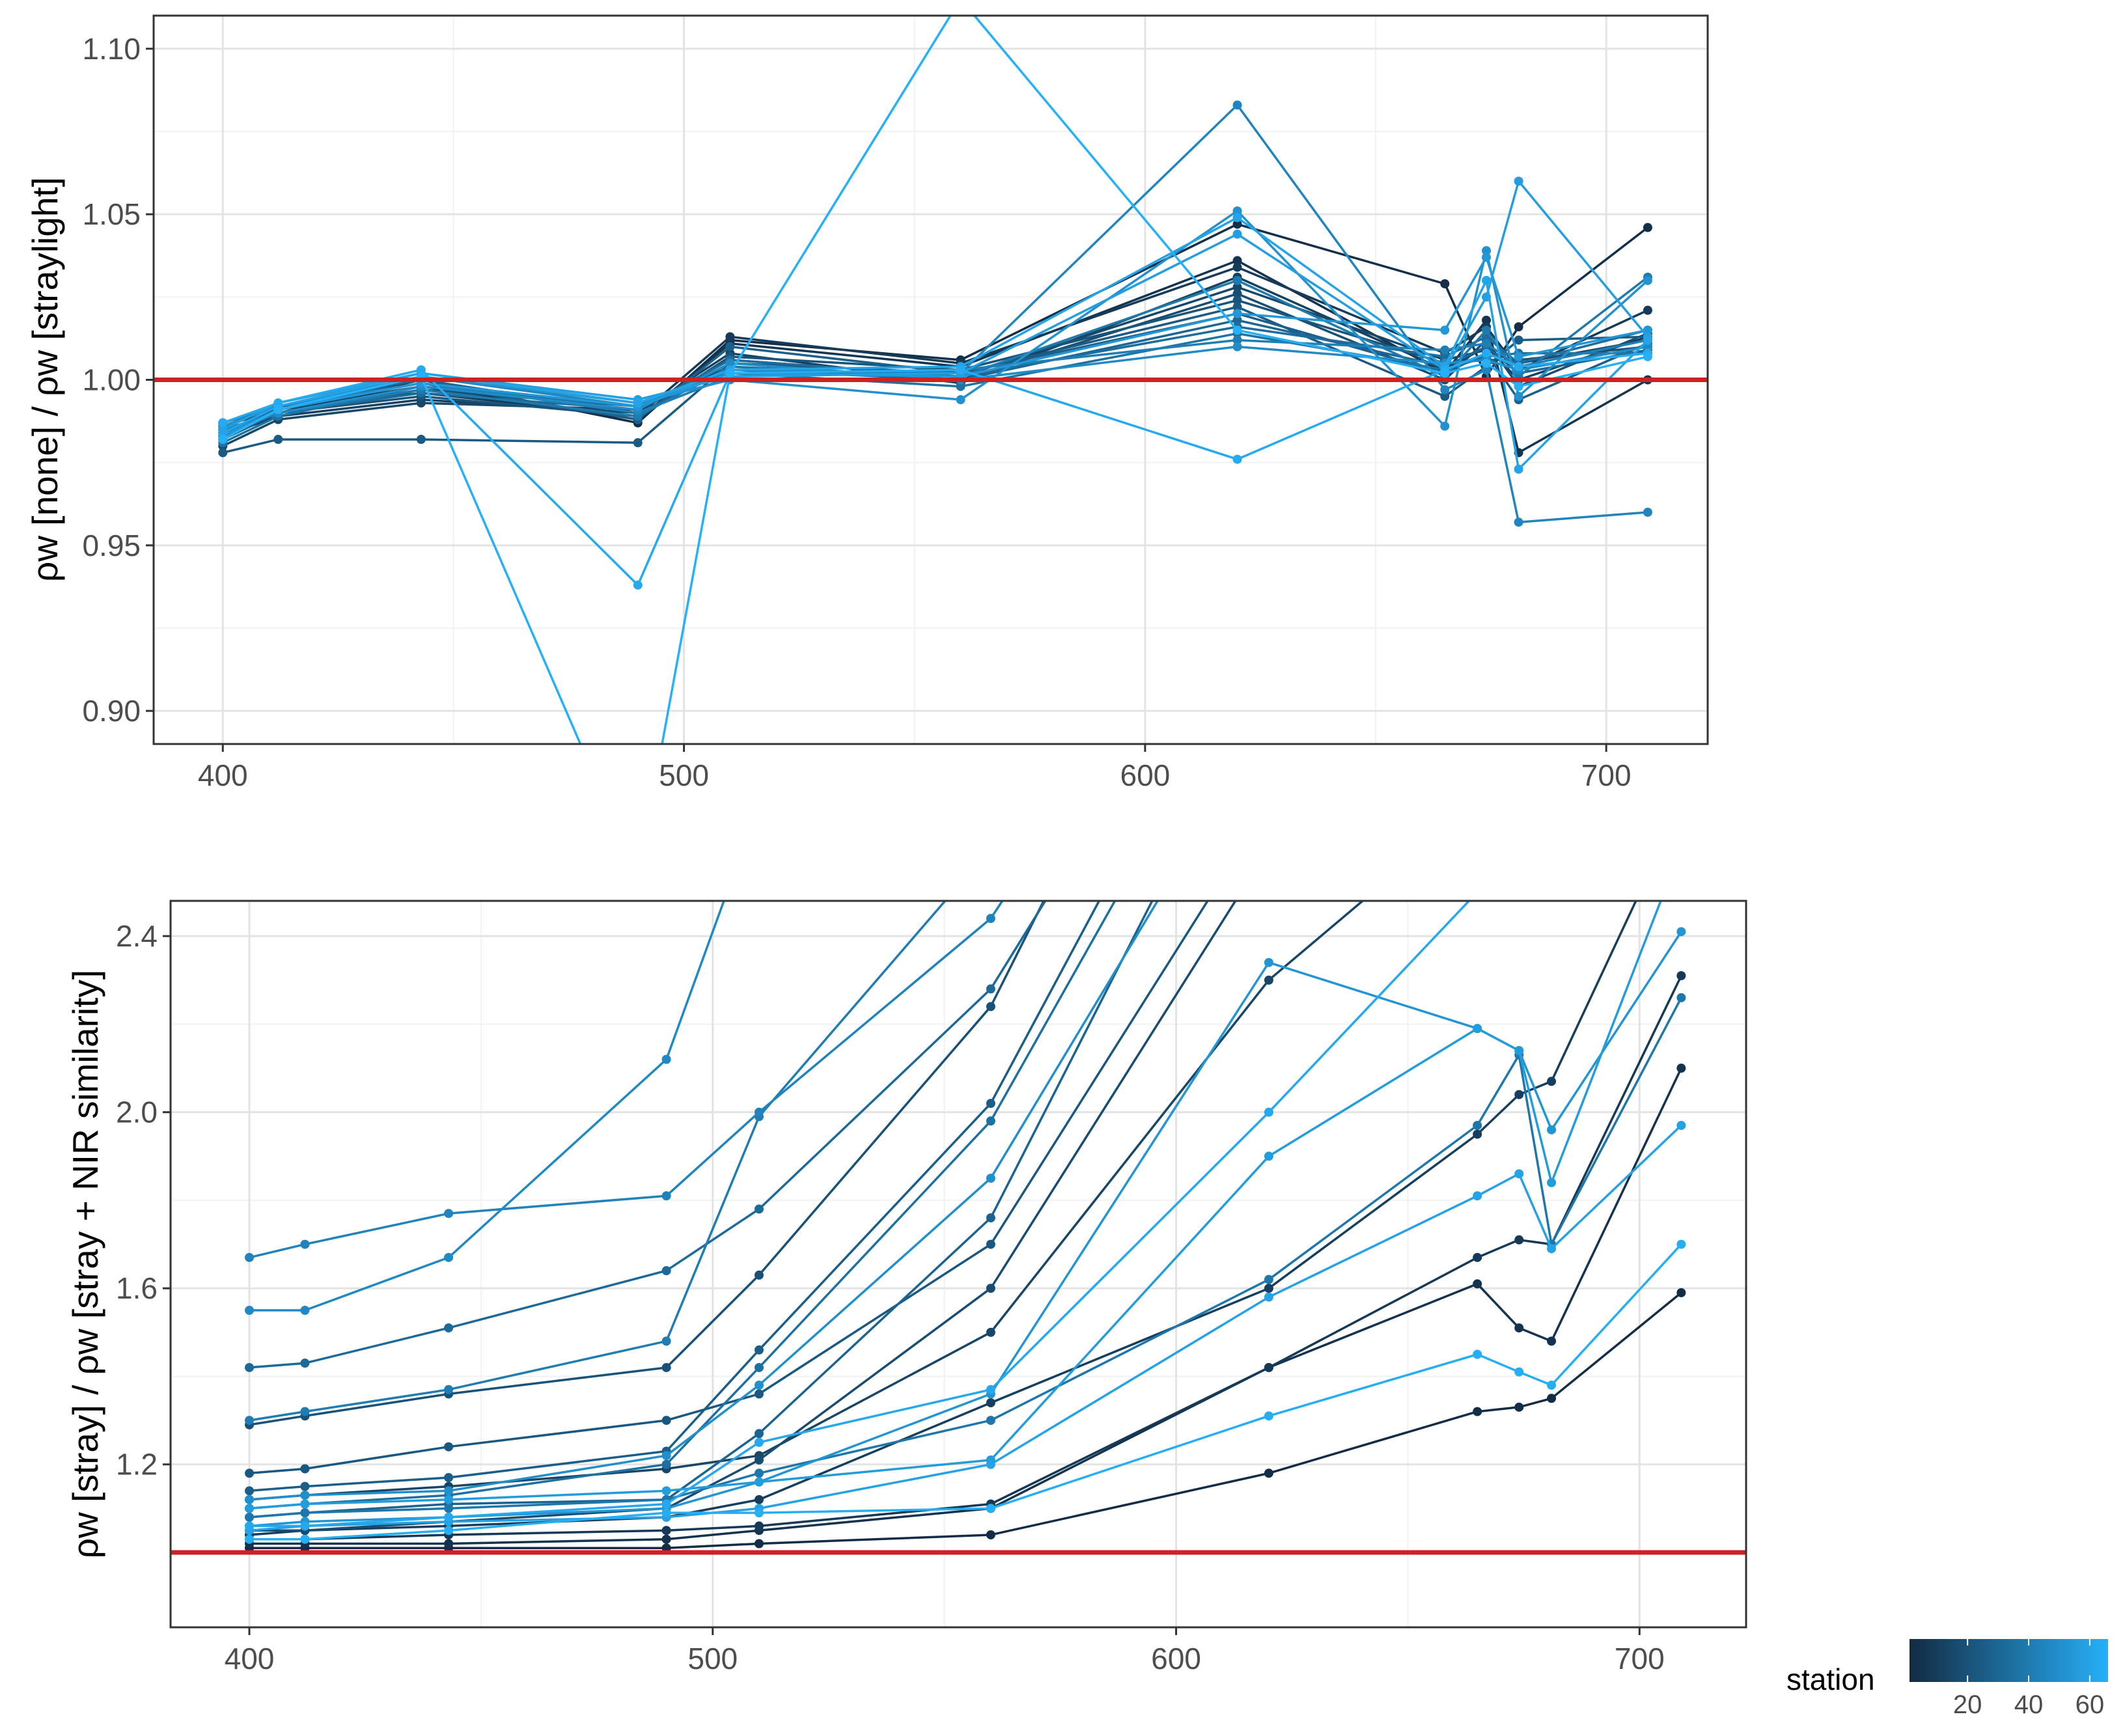  Describe the element at coordinates (250, 1658) in the screenshot. I see `x-tick-label: 400` at that location.